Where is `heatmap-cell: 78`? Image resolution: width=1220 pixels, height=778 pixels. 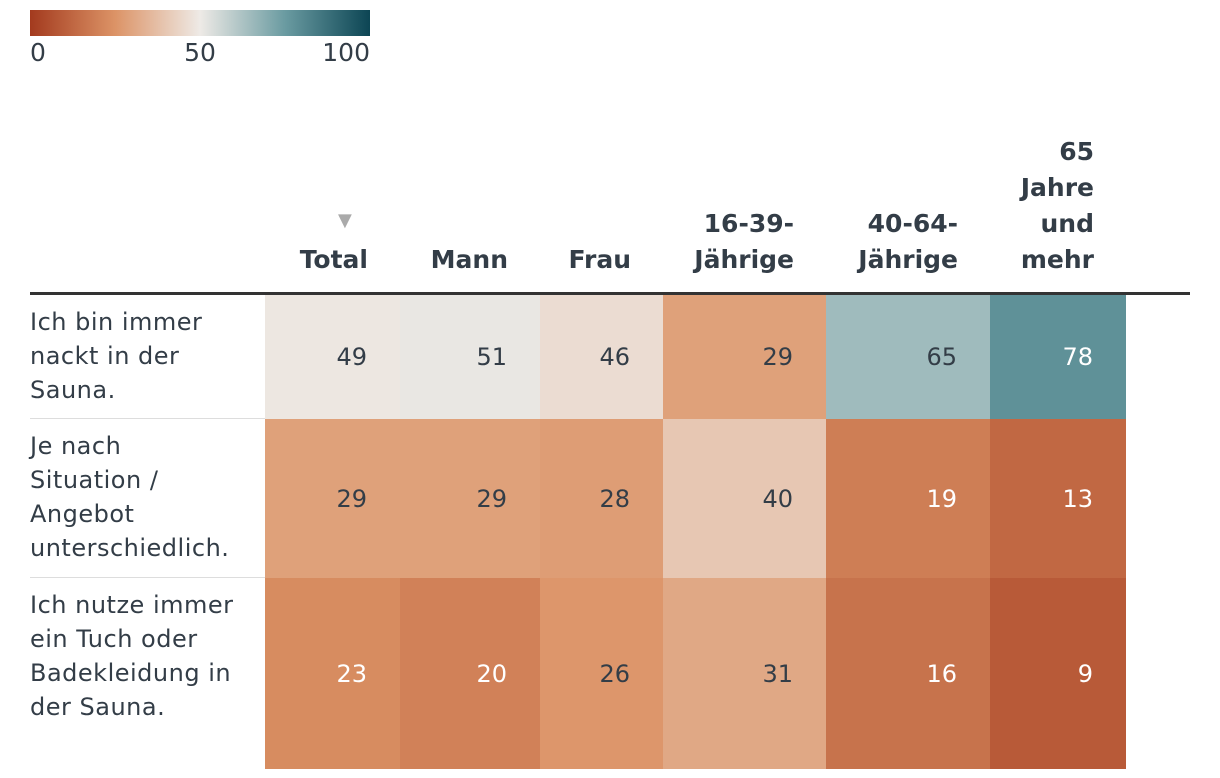
heatmap-cell: 78 is located at coordinates (1058, 357).